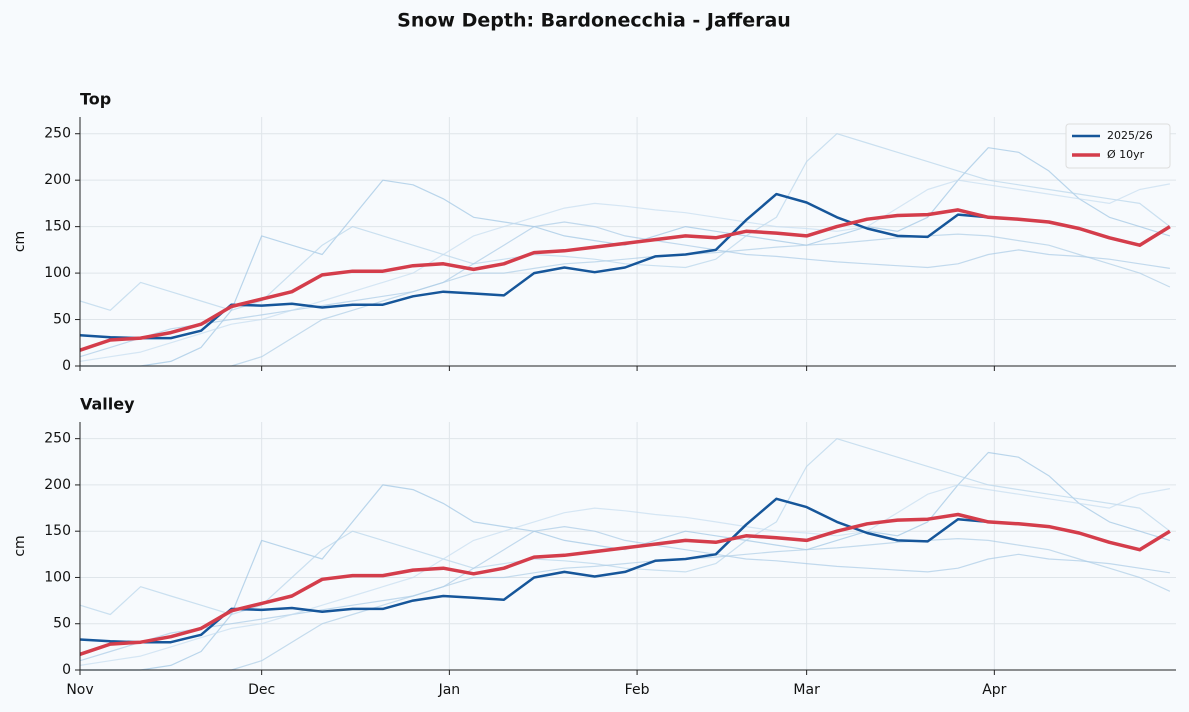 The width and height of the screenshot is (1189, 712). Describe the element at coordinates (79, 690) in the screenshot. I see `x-tick-label: Nov` at that location.